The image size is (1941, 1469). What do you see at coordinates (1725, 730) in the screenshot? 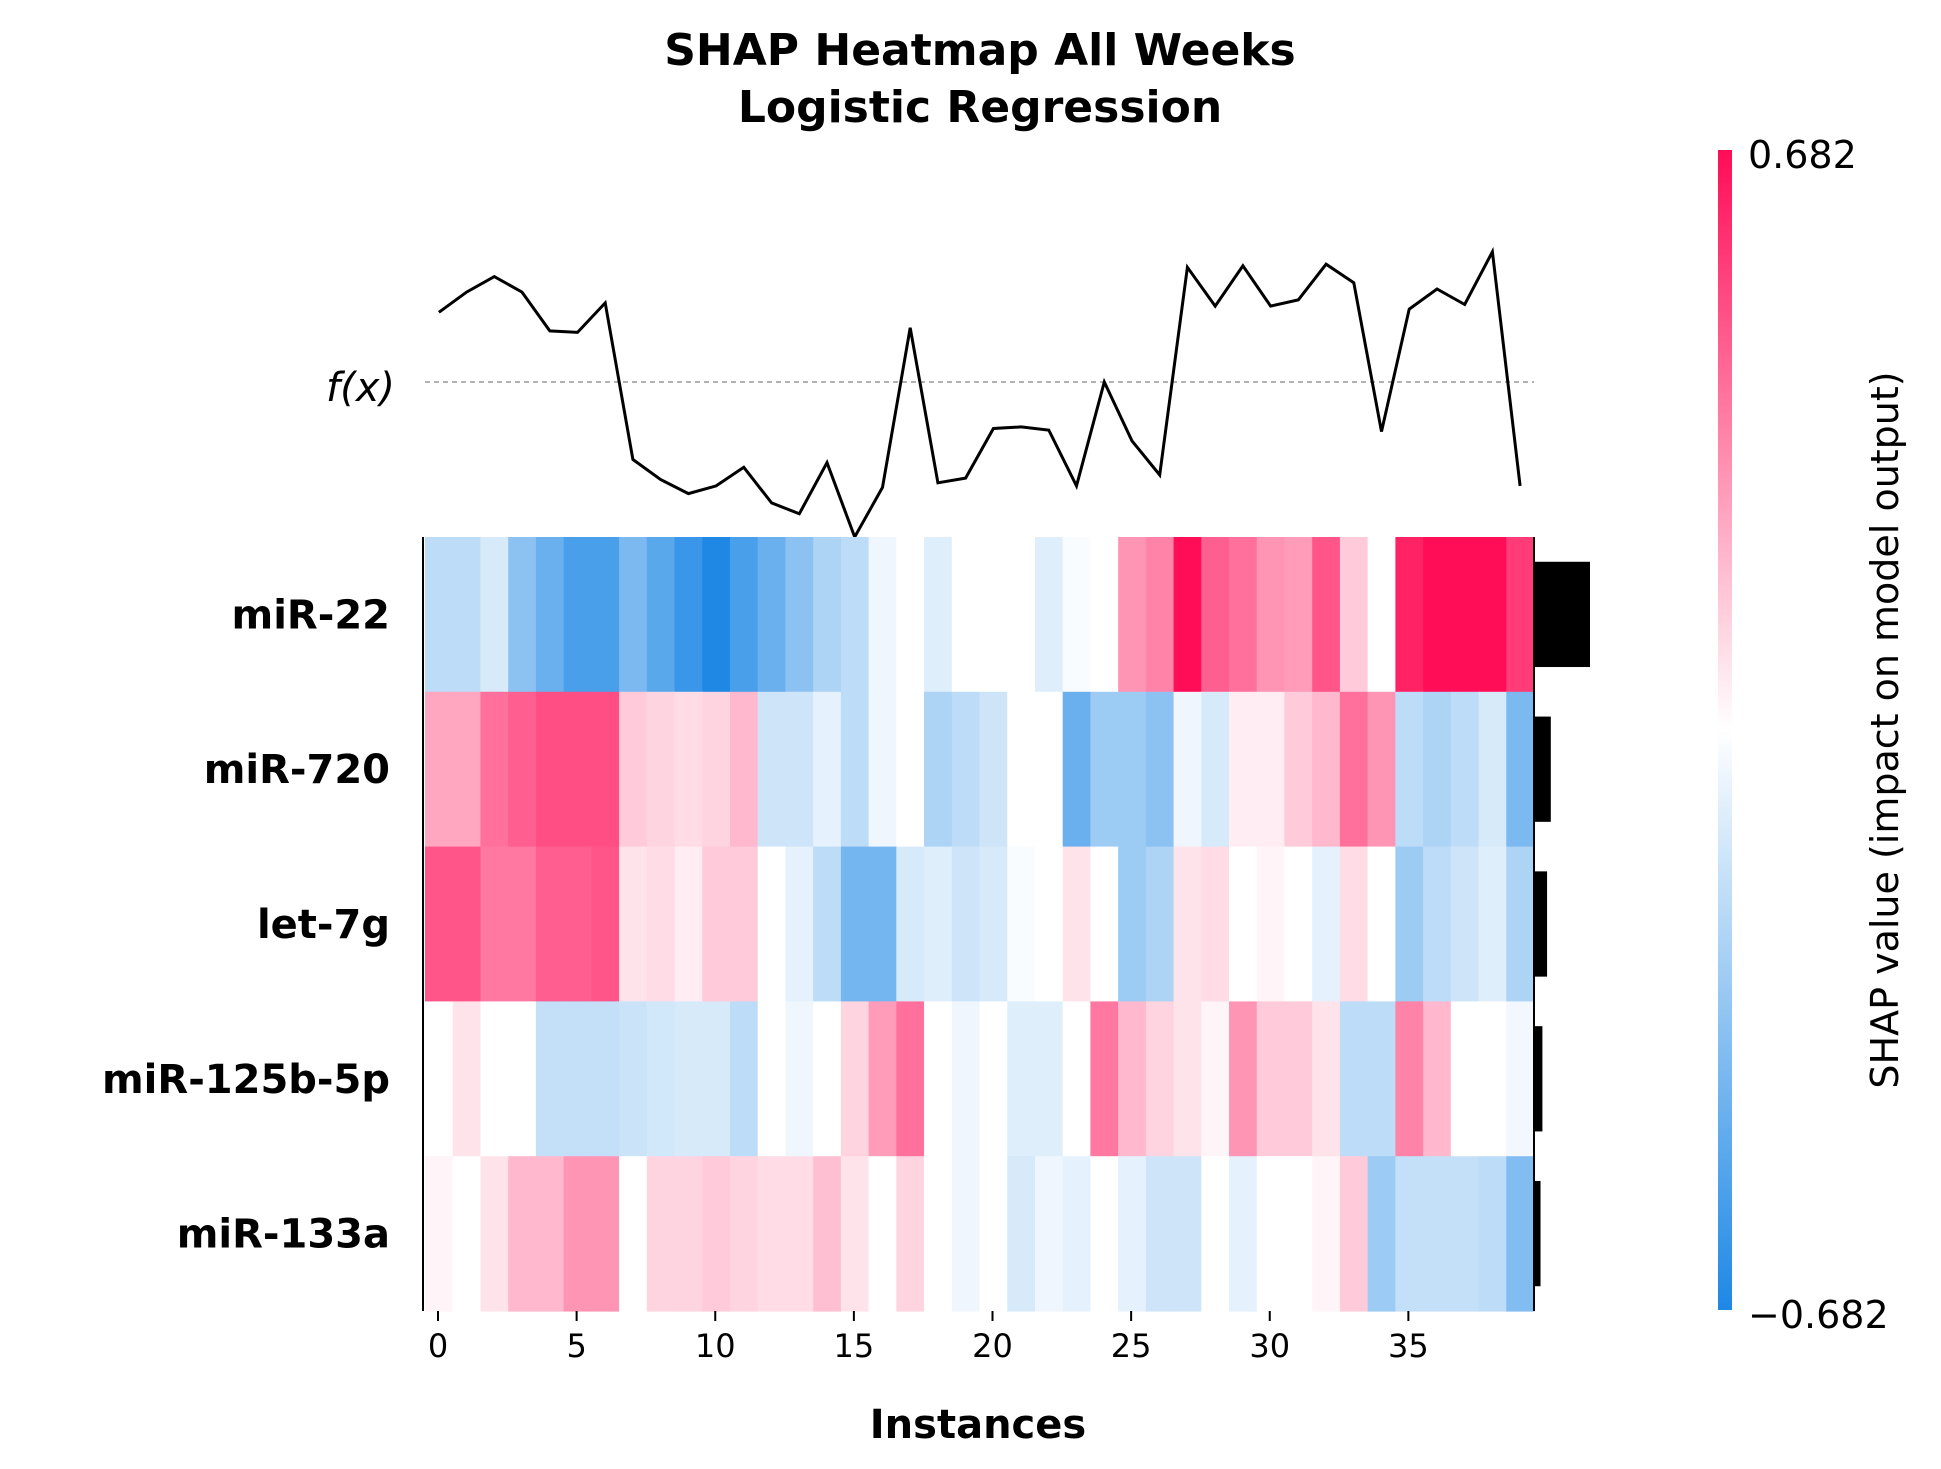
I see `colorbar` at bounding box center [1725, 730].